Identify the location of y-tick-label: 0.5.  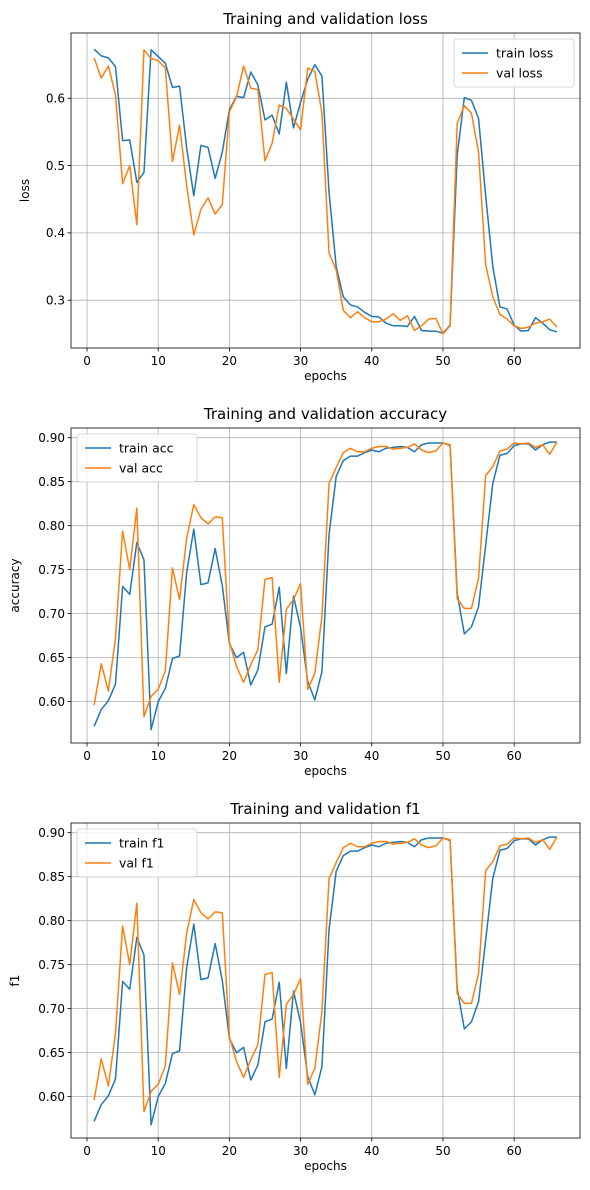
(55, 166).